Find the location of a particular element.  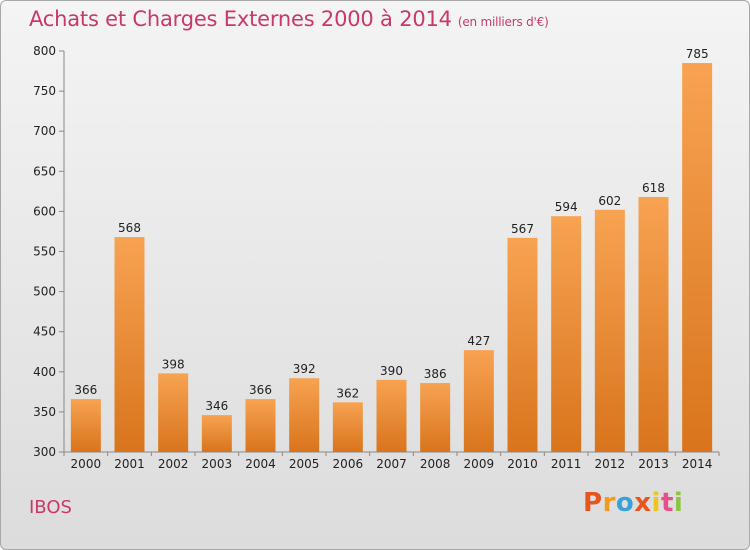

logo-letter: P is located at coordinates (593, 503).